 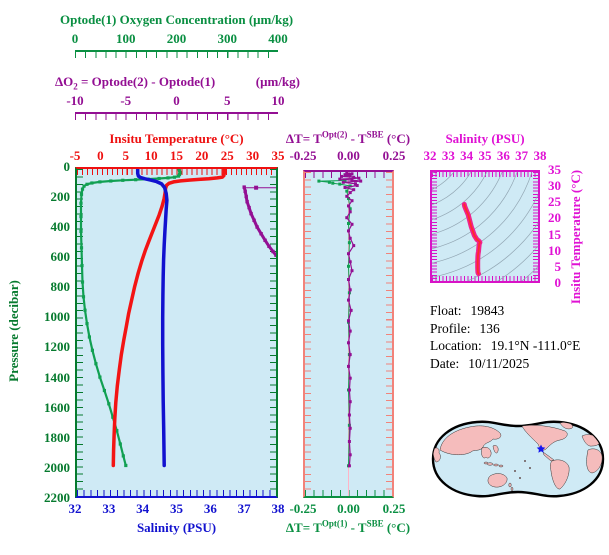 I want to click on temp-axis-ticklabels: -5 0 5 10 15 20 25 30 35, so click(x=177, y=155).